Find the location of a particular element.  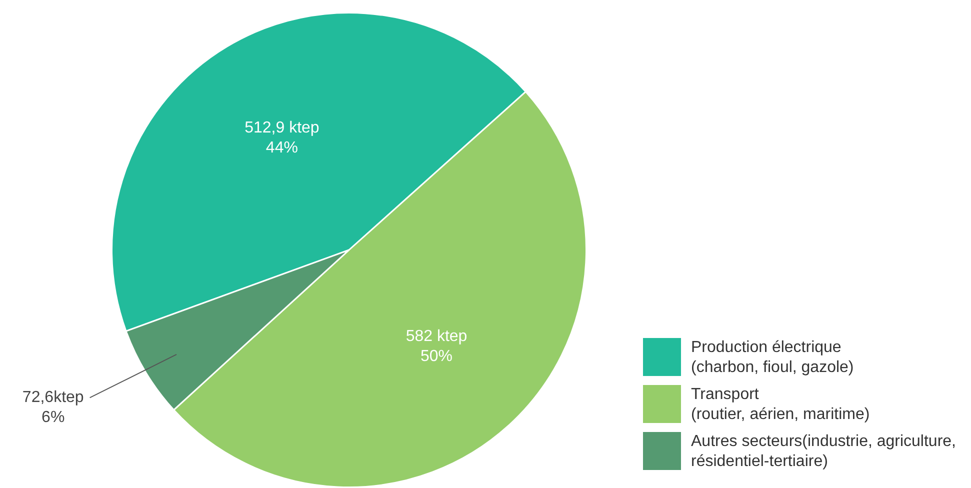

data-label: 582 ktep 50% is located at coordinates (437, 347).